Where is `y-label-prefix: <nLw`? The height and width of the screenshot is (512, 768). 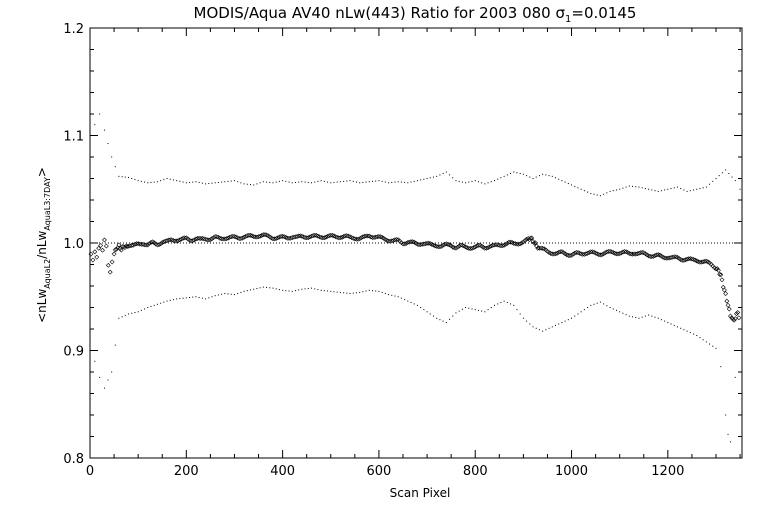
y-label-prefix: <nLw is located at coordinates (42, 306).